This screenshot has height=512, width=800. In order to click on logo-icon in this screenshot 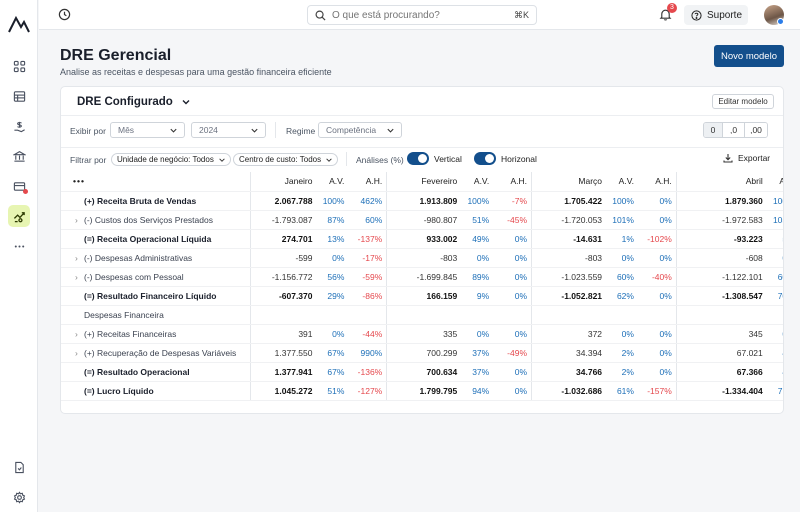, I will do `click(19, 24)`.